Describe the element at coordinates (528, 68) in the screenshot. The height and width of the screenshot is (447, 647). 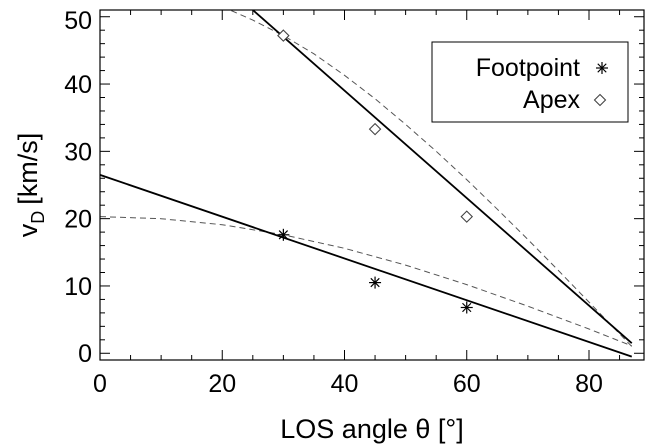
I see `legend-label-footpoint: Footpoint` at that location.